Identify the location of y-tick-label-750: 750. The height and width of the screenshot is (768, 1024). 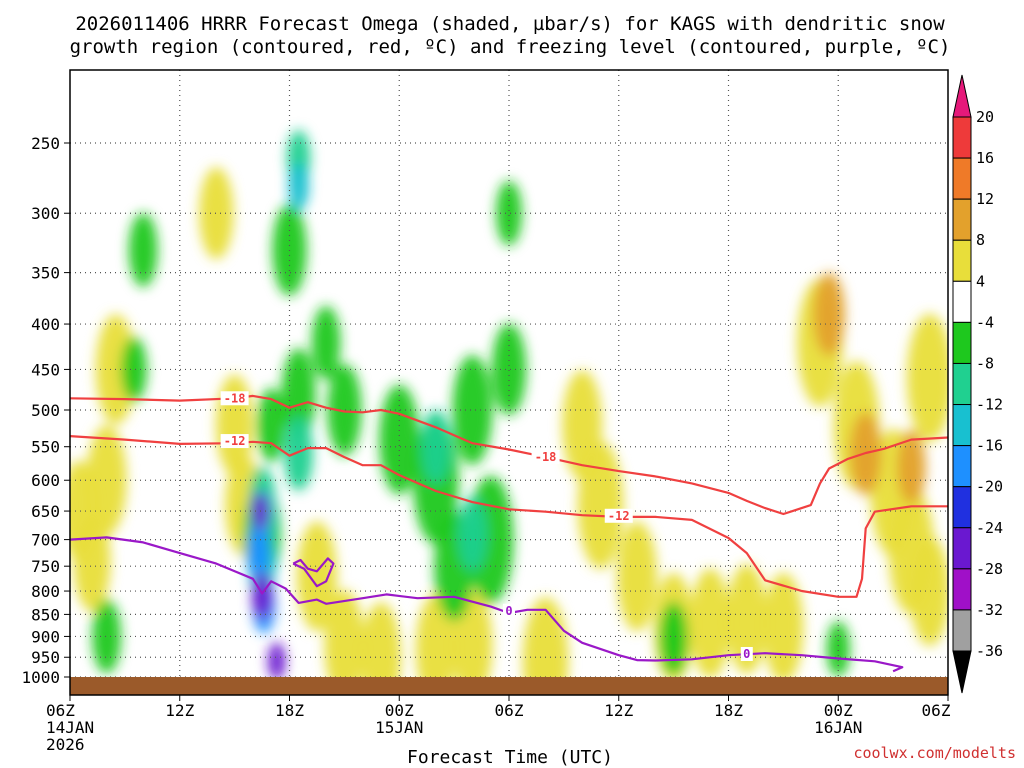
(45, 566).